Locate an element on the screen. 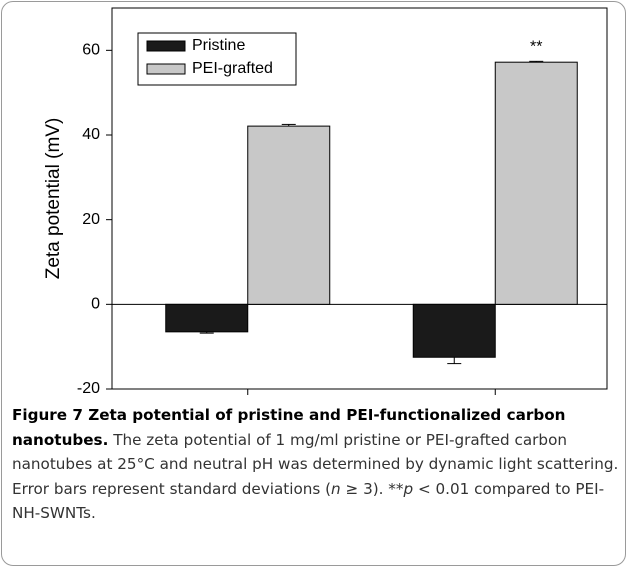 This screenshot has height=569, width=629. y-tick-label: -20 is located at coordinates (88, 388).